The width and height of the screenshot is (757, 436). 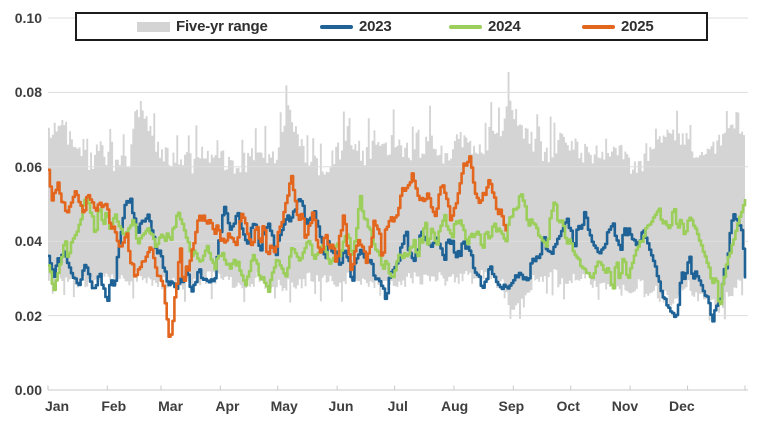 I want to click on x-tick-label-mar: Mar, so click(x=171, y=406).